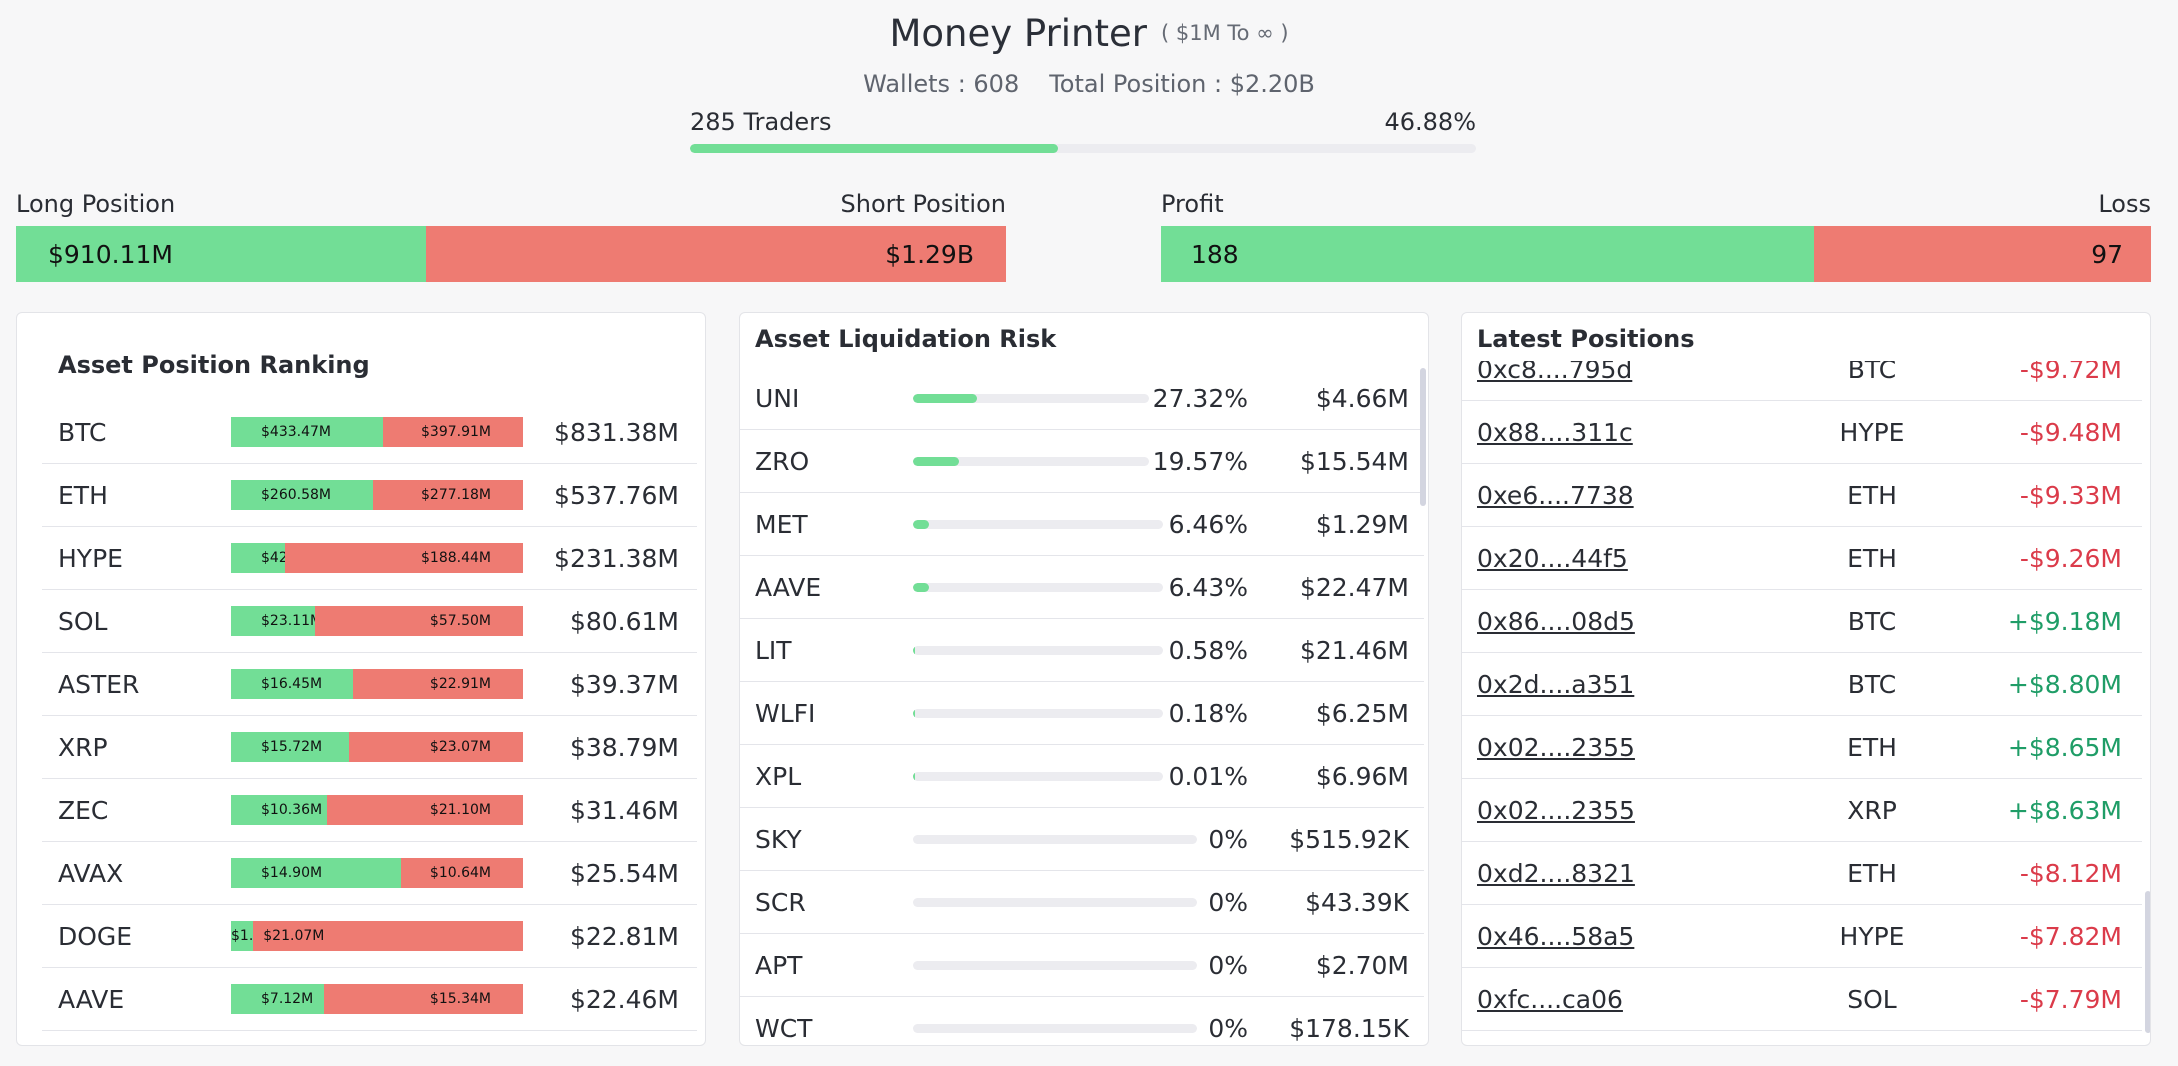 The width and height of the screenshot is (2178, 1066). What do you see at coordinates (1555, 372) in the screenshot?
I see `wallet-address-link: 0xc8....795d` at bounding box center [1555, 372].